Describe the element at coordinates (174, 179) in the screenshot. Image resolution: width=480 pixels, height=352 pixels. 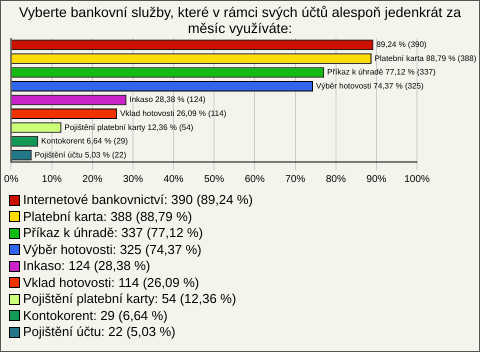
I see `x-tick-label: 40%` at that location.